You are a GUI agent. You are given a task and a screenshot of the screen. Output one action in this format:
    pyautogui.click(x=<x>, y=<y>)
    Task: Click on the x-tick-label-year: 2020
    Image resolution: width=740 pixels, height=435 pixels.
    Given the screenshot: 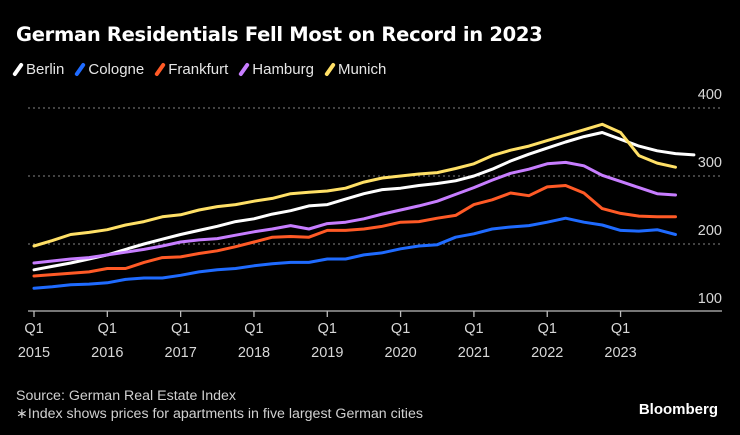 What is the action you would take?
    pyautogui.click(x=400, y=353)
    